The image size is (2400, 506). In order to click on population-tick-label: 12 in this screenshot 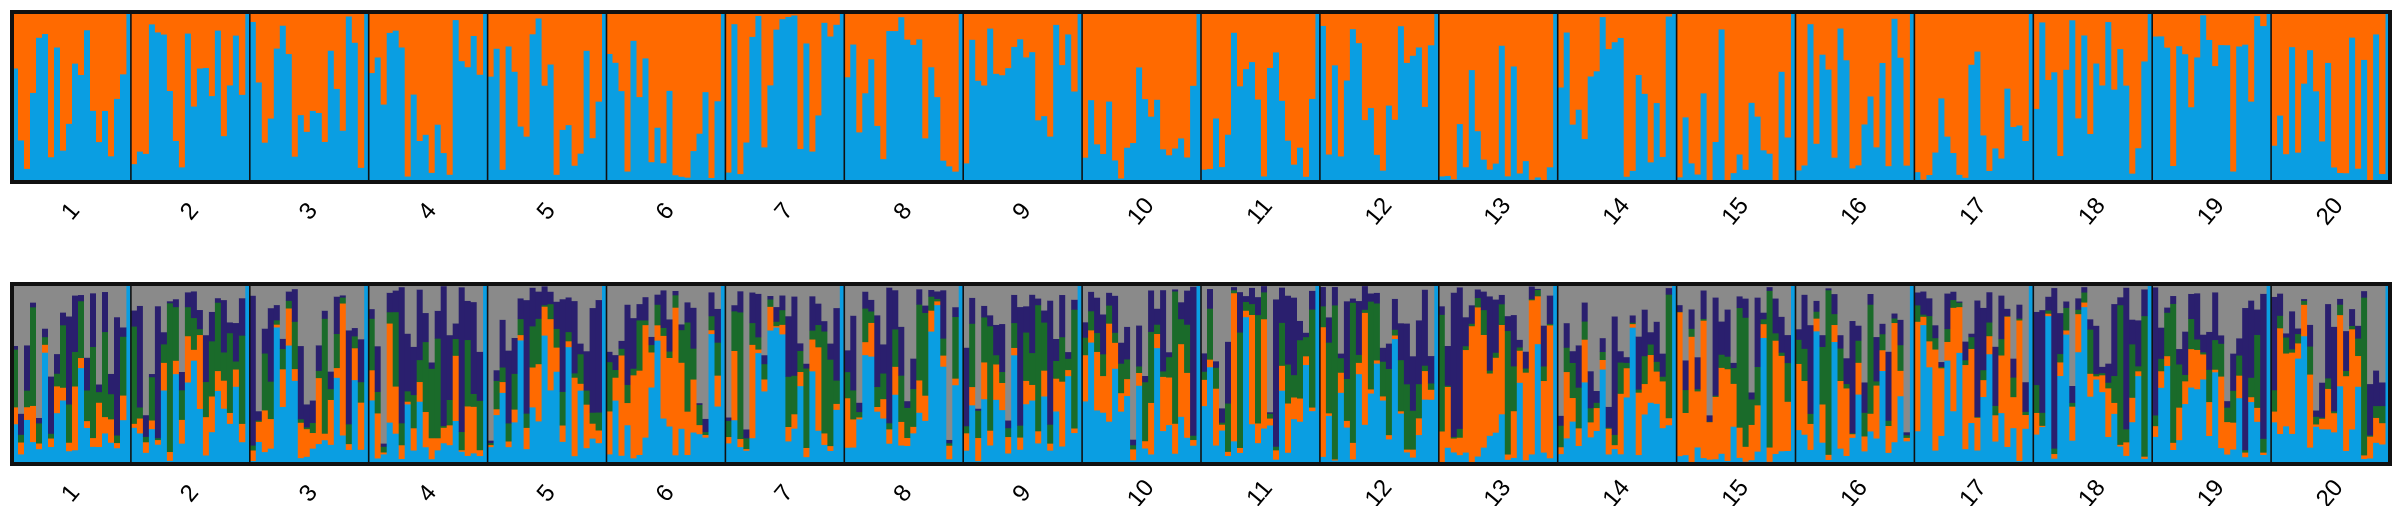, I will do `click(1379, 211)`.